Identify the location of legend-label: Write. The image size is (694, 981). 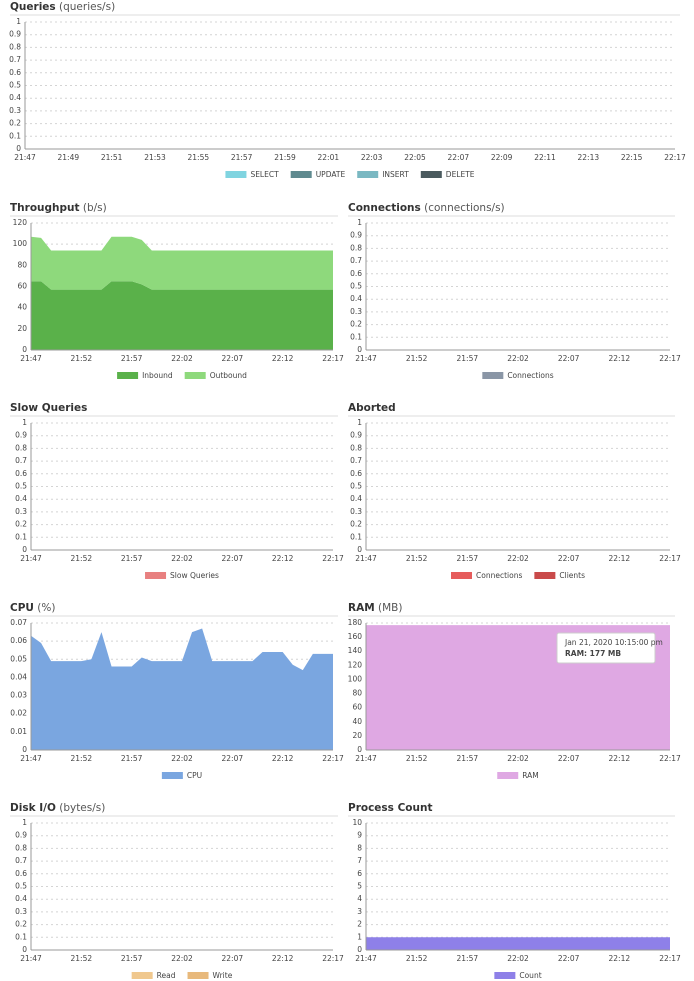
(223, 975).